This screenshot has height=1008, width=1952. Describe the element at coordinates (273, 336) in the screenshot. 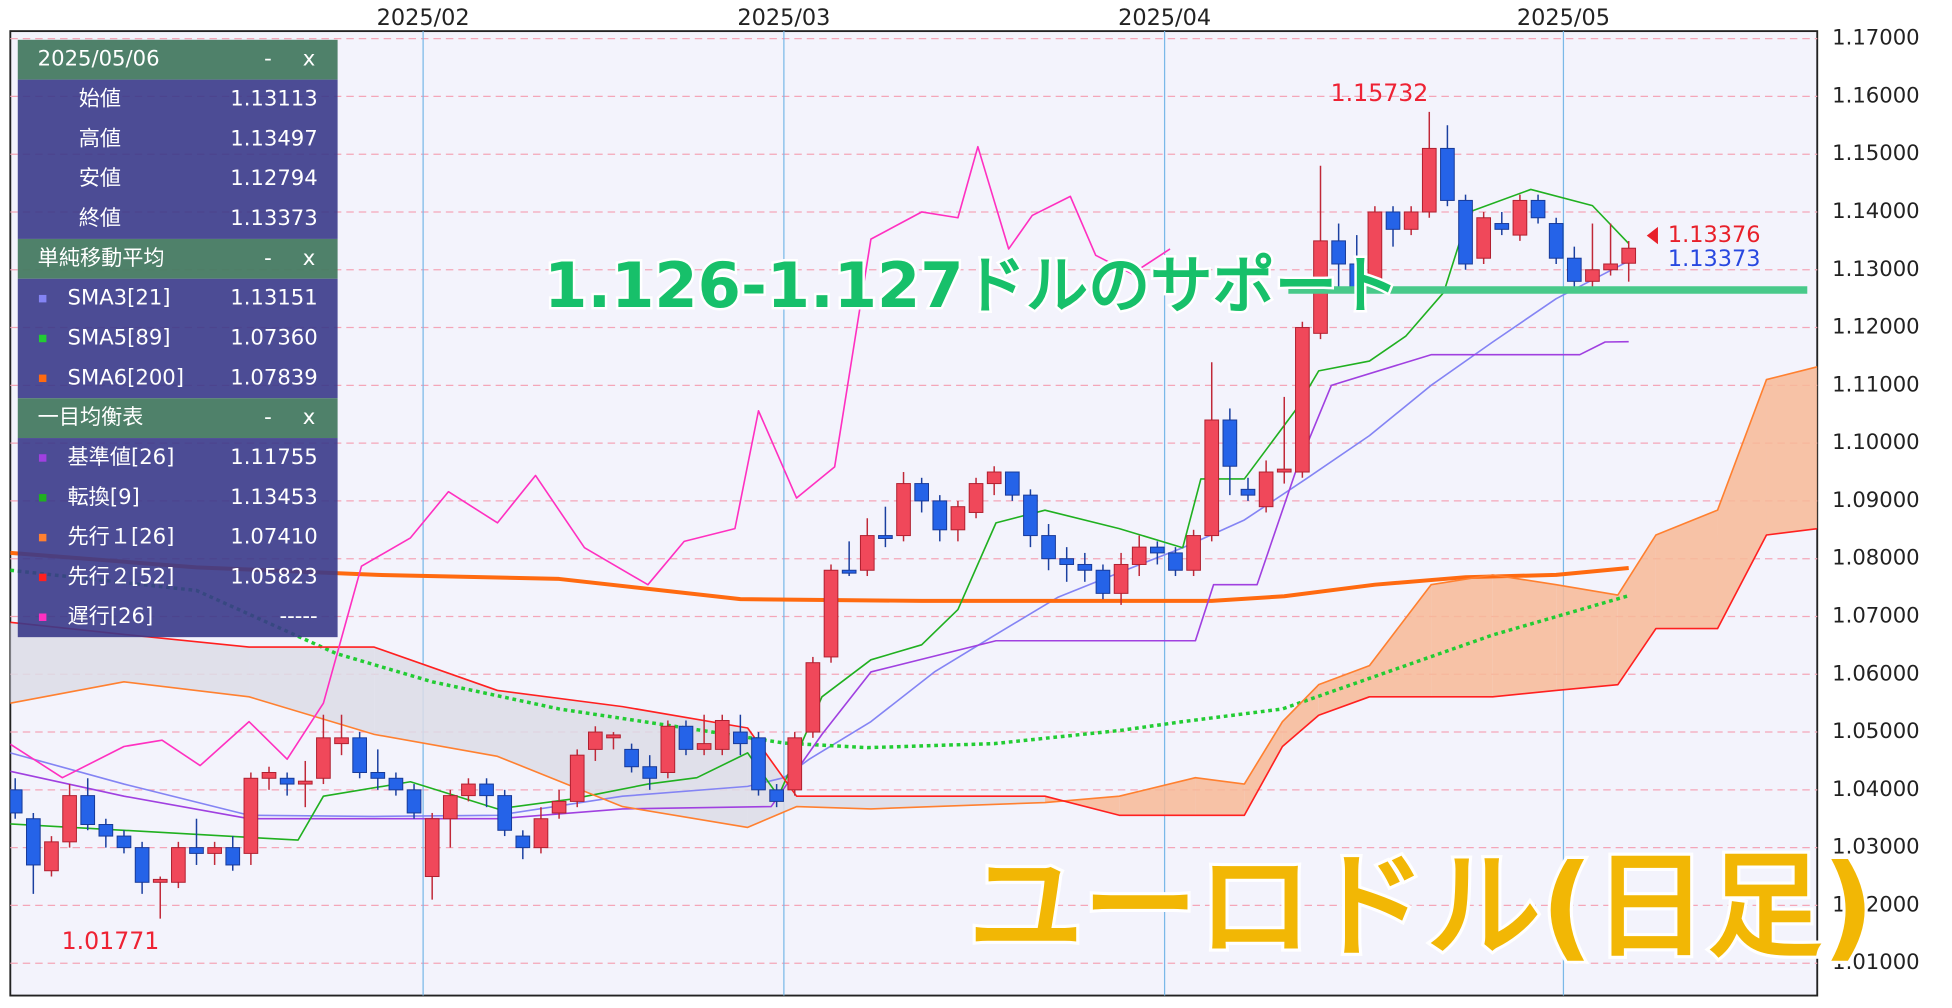

I see `panel-value: 1.07360` at that location.